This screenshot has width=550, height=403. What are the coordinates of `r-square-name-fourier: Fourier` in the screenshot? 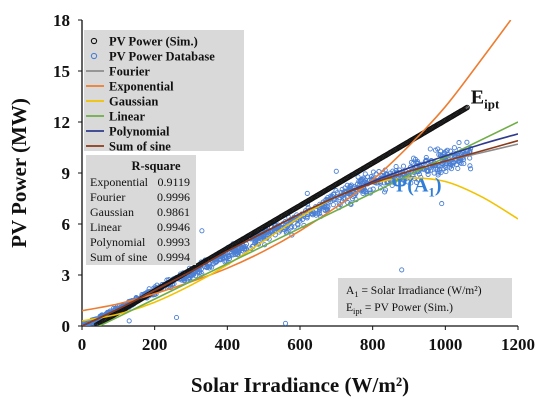 It's located at (107, 197).